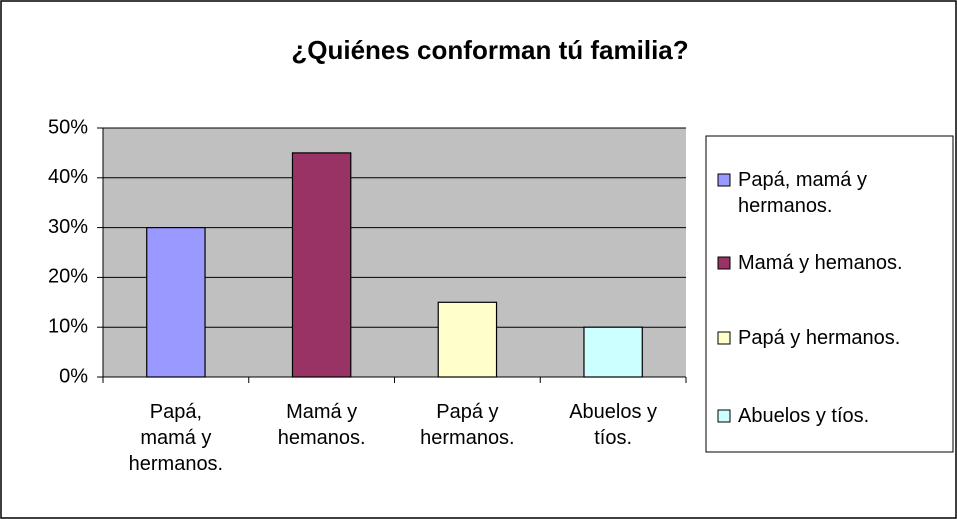  I want to click on y-tick-label: 0%, so click(73, 376).